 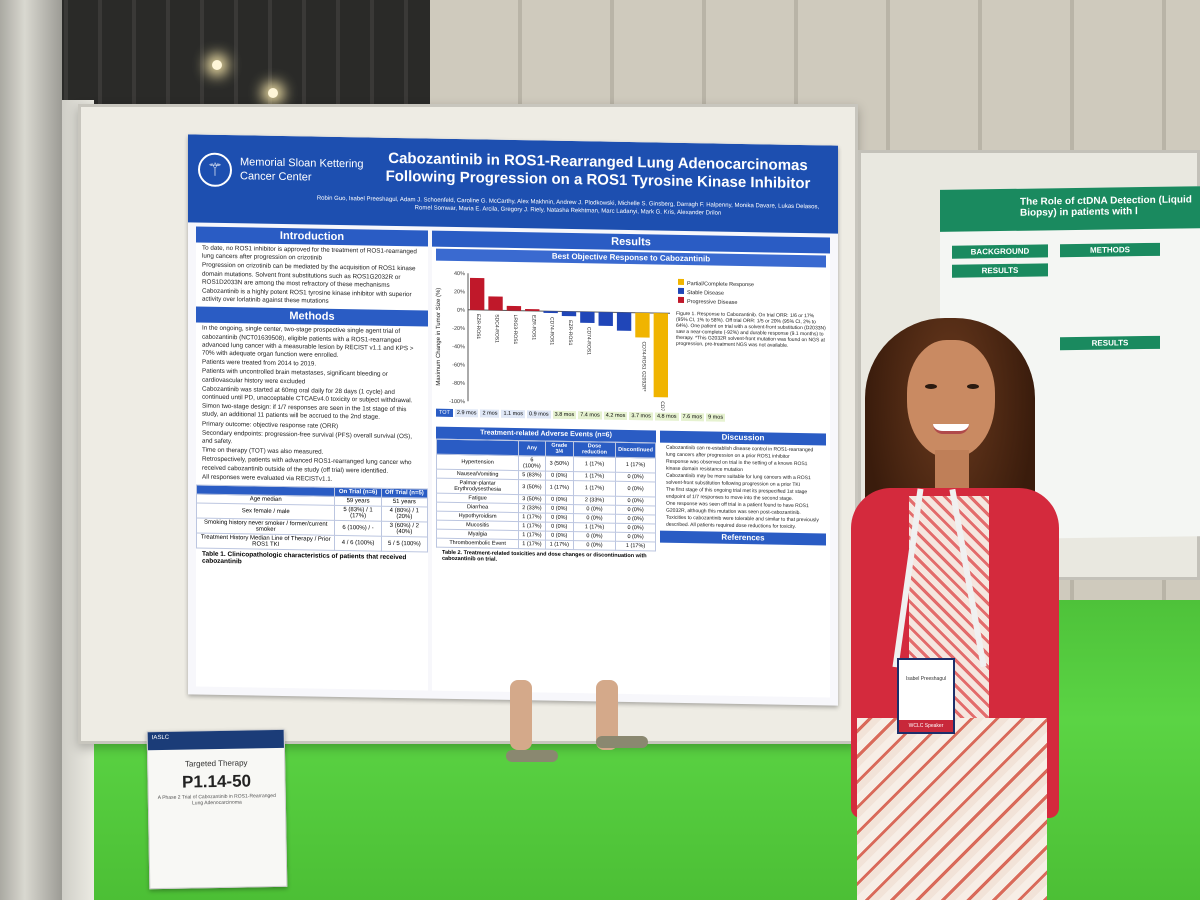 What do you see at coordinates (666, 416) in the screenshot?
I see `tot-cell: 4.8 mos` at bounding box center [666, 416].